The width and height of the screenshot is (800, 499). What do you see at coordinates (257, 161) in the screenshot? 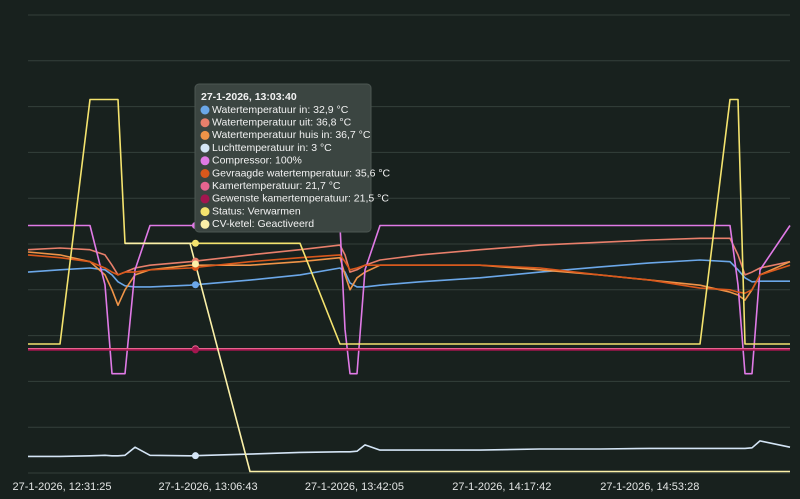
I see `tooltip-item: Compressor: 100%` at bounding box center [257, 161].